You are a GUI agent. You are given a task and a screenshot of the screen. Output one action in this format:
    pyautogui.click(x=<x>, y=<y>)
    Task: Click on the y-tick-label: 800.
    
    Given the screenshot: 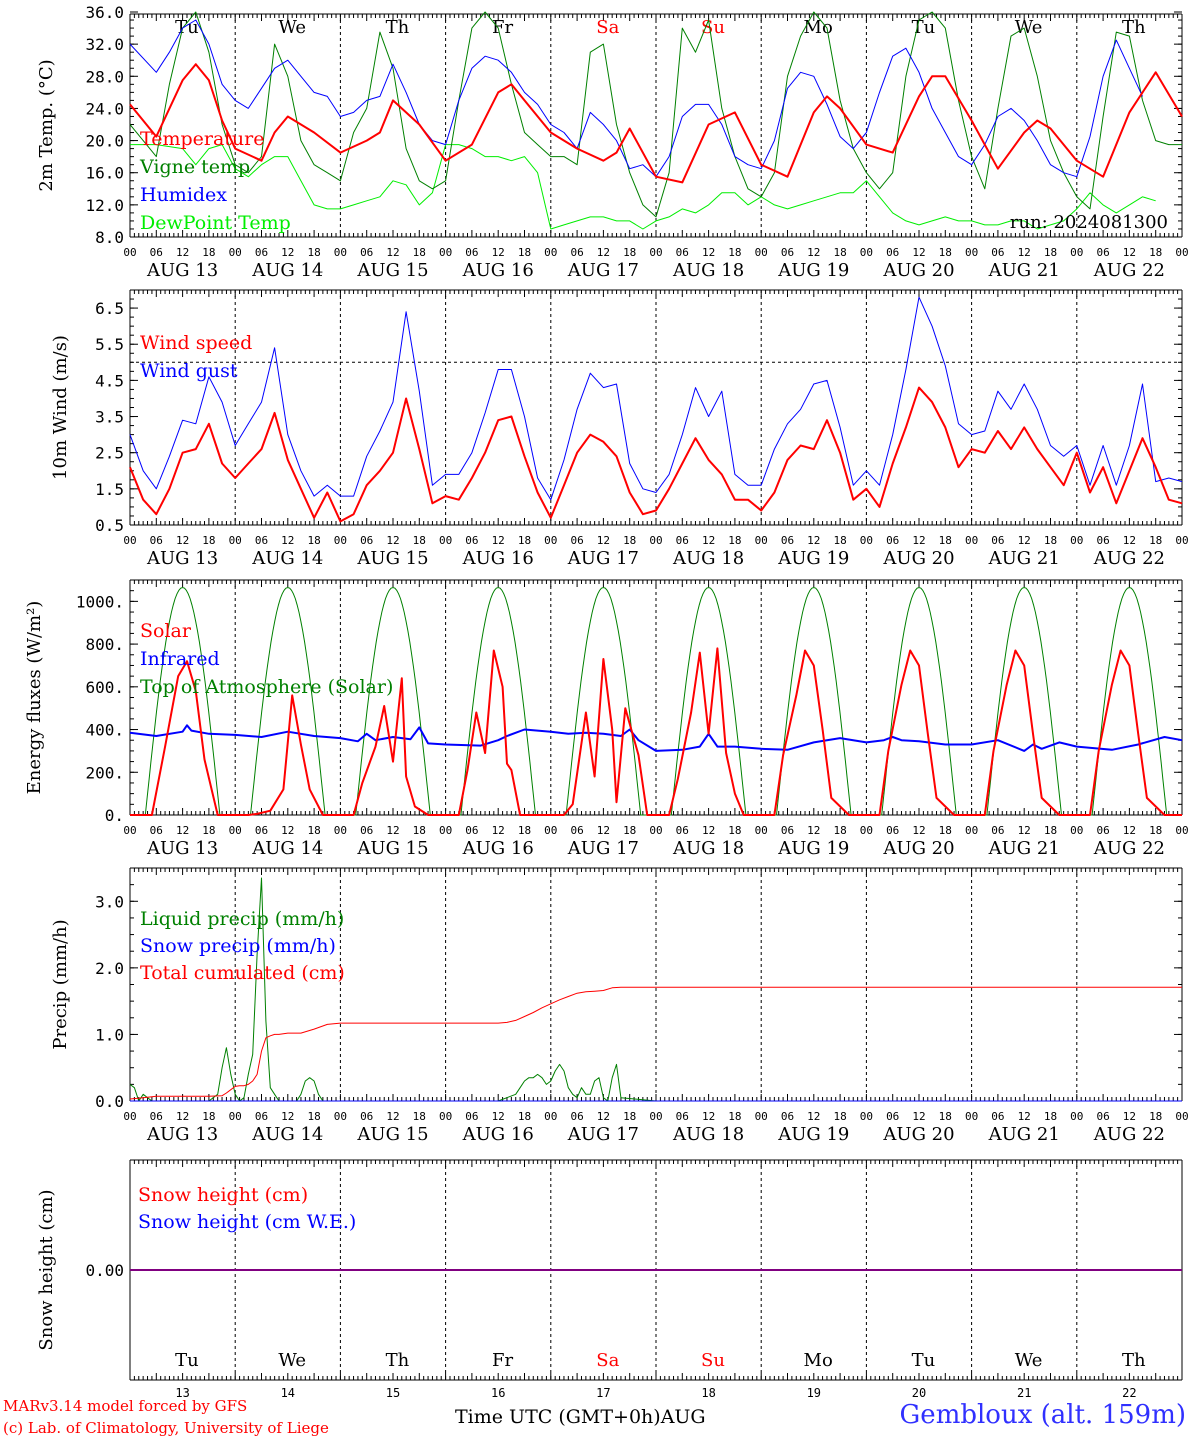 What is the action you would take?
    pyautogui.click(x=104, y=644)
    